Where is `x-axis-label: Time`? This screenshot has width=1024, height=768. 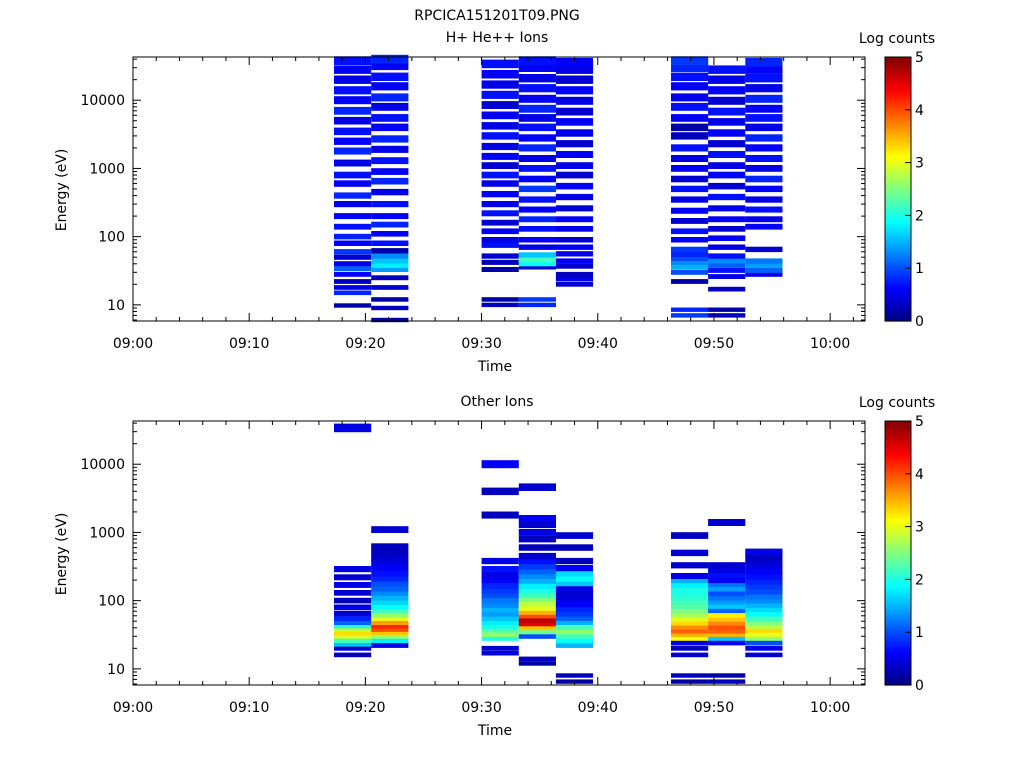
x-axis-label: Time is located at coordinates (494, 367).